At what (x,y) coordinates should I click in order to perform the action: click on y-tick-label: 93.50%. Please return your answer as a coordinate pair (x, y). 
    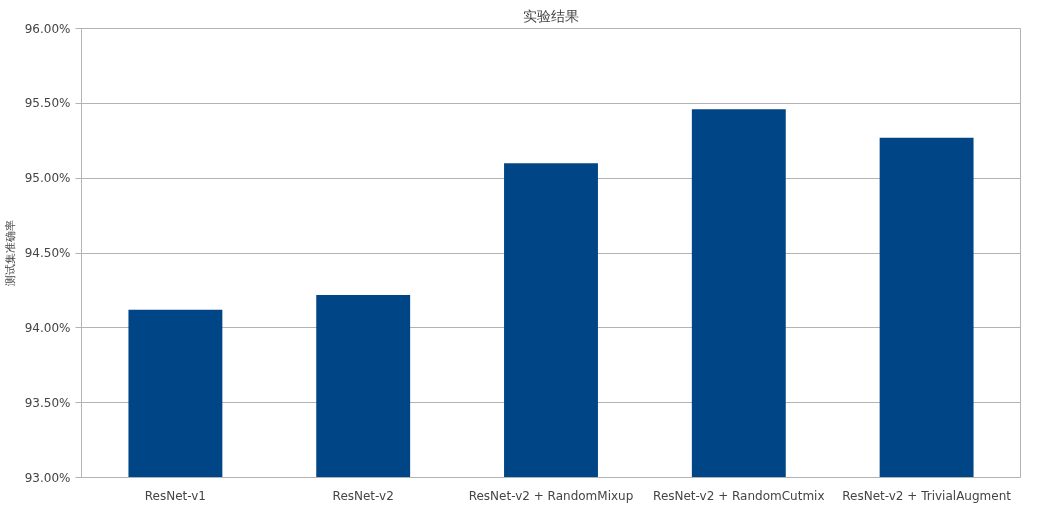
    Looking at the image, I should click on (47, 402).